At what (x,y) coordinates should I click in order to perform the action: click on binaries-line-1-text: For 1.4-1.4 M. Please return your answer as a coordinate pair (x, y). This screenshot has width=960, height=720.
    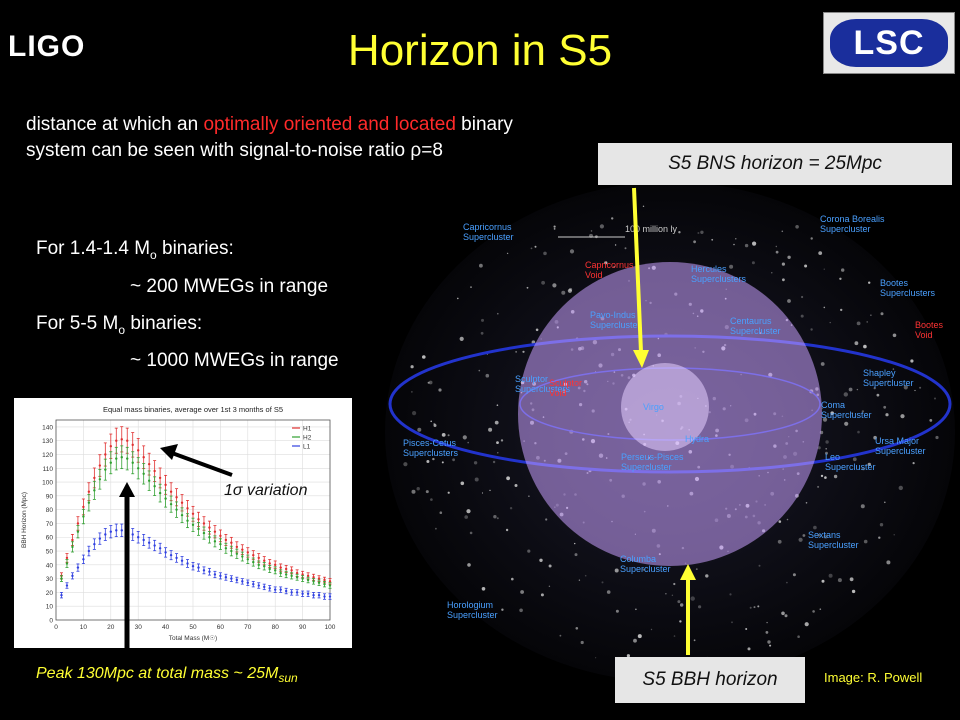
    Looking at the image, I should click on (93, 248).